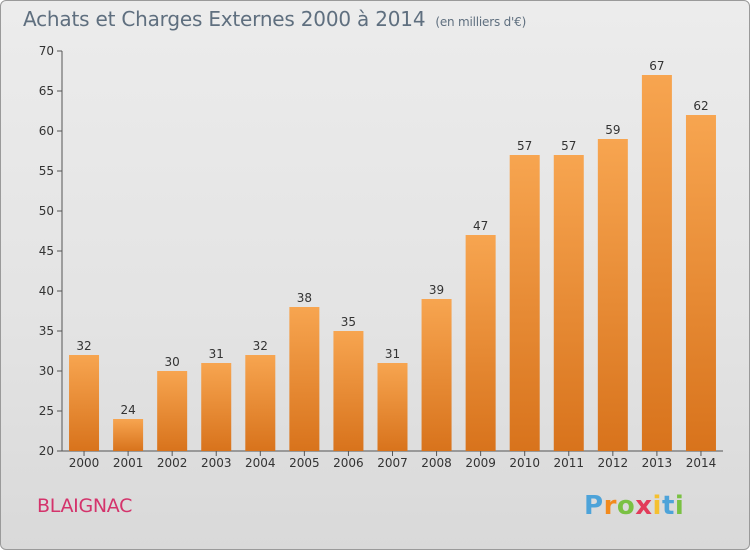  I want to click on x-tick-label: 2009, so click(480, 463).